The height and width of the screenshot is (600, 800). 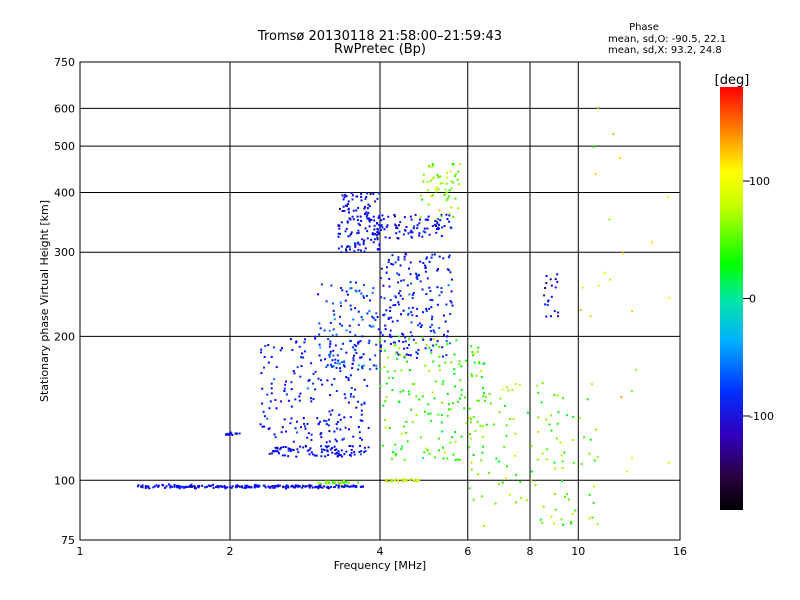 What do you see at coordinates (44, 301) in the screenshot?
I see `y-axis-label: Stationary phase Virtual Height [km]` at bounding box center [44, 301].